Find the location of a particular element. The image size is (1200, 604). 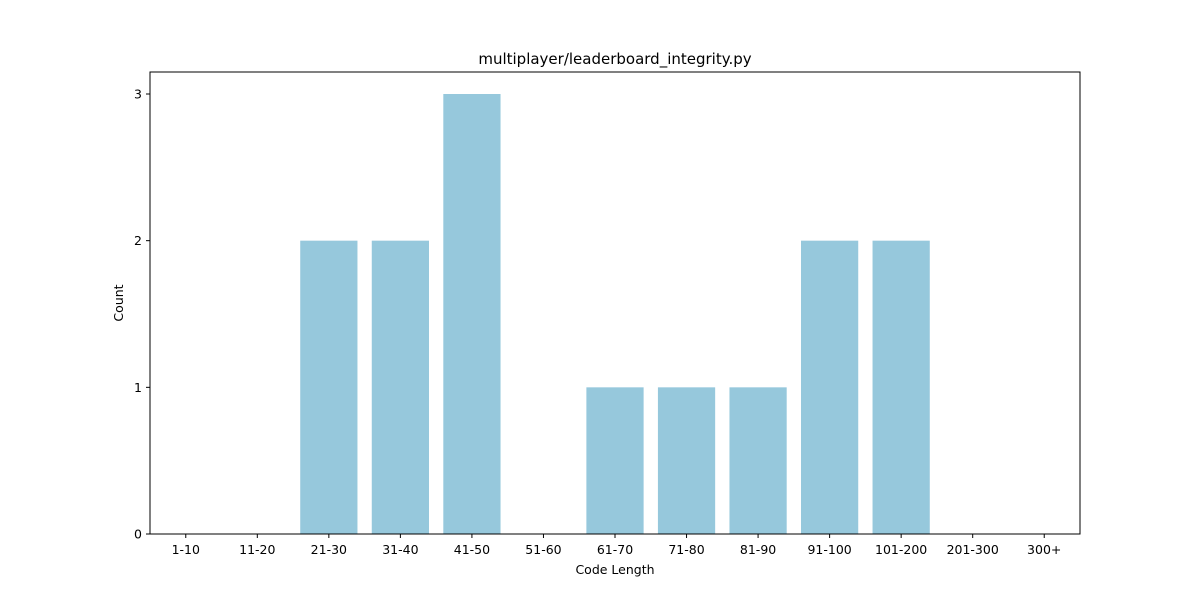

x-tick-label: 71-80 is located at coordinates (686, 549).